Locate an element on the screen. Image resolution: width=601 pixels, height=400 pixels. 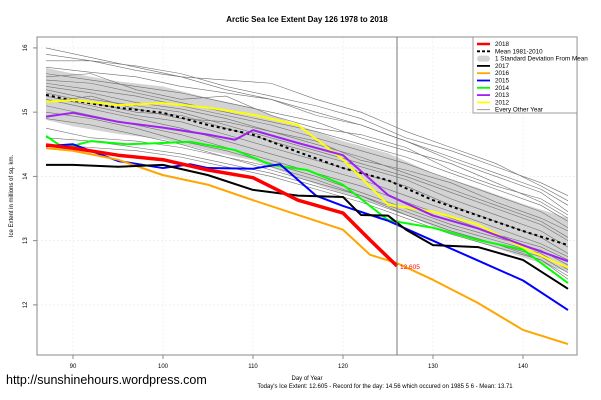
legend-label: 2012 is located at coordinates (502, 102).